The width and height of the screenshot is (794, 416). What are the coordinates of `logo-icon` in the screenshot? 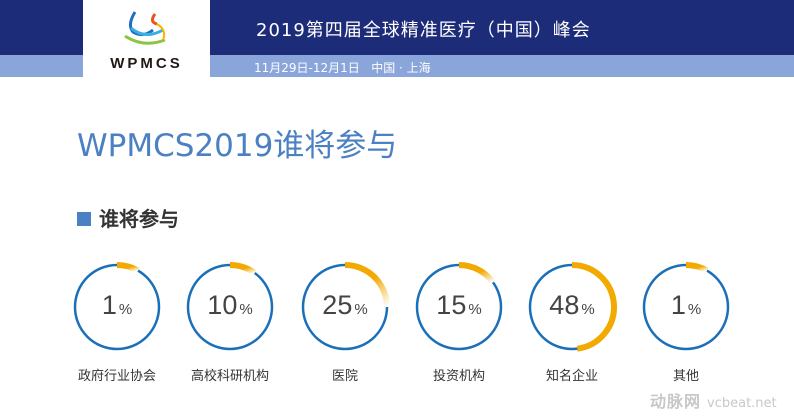 It's located at (145, 28).